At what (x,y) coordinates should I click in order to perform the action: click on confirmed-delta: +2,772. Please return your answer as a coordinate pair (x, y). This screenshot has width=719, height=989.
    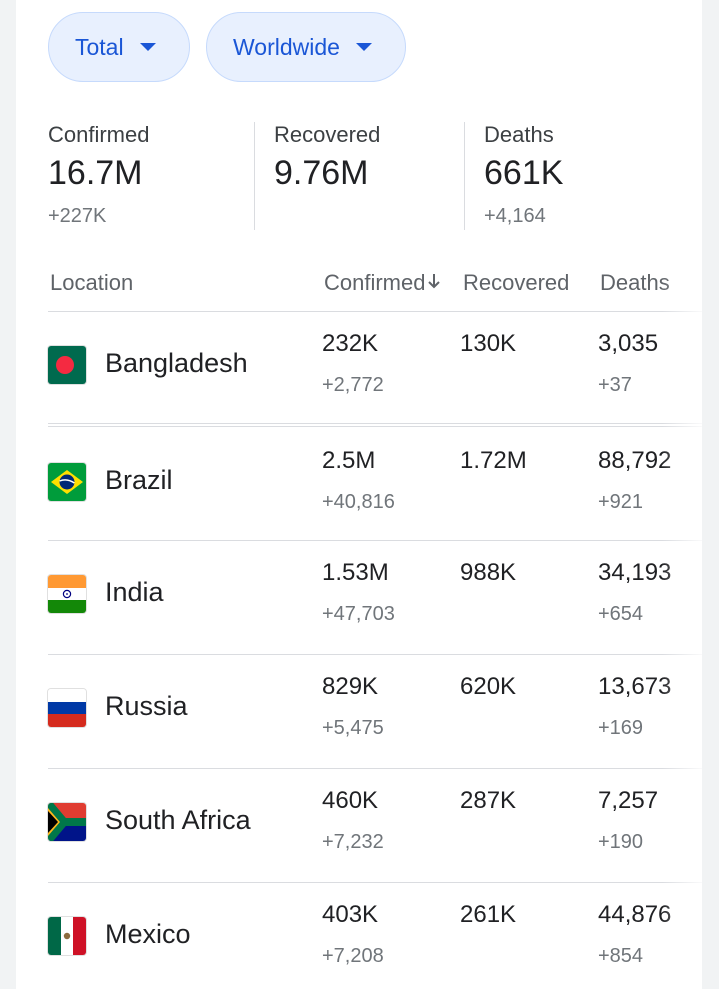
    Looking at the image, I should click on (353, 385).